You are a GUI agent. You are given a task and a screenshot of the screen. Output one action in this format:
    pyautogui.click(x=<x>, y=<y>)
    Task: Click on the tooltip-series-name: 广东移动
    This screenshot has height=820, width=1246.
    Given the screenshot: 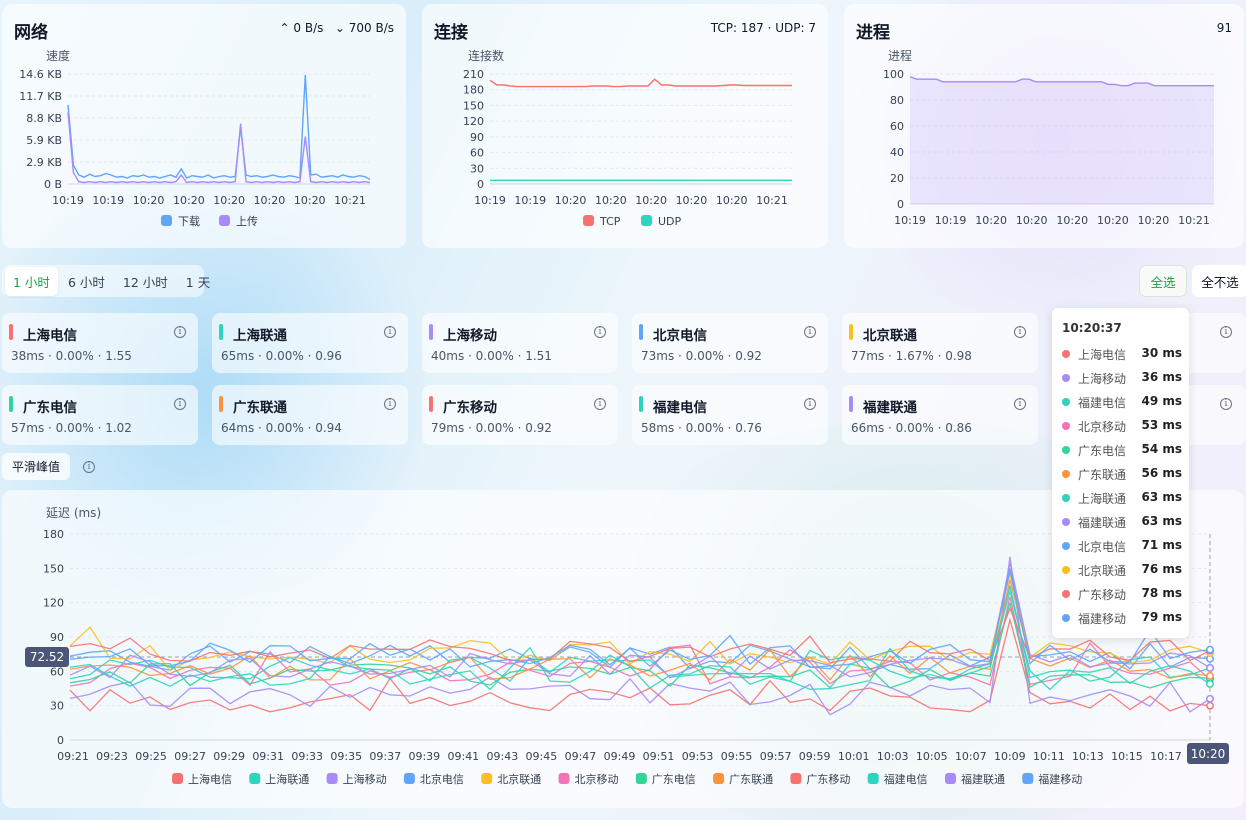 What is the action you would take?
    pyautogui.click(x=1102, y=595)
    